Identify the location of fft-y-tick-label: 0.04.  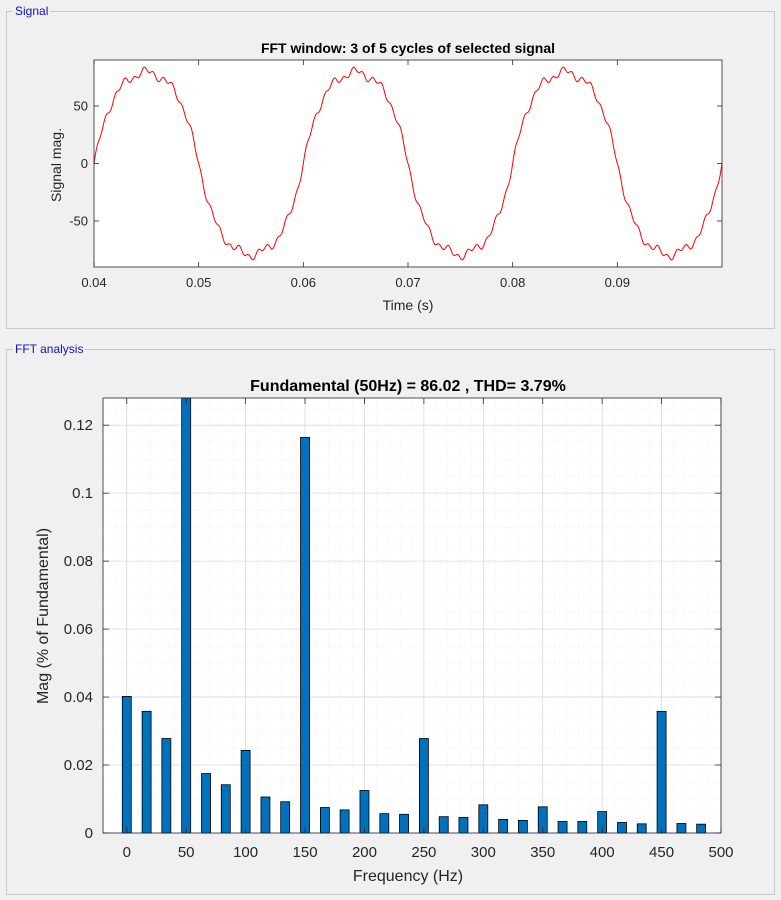
(78, 697).